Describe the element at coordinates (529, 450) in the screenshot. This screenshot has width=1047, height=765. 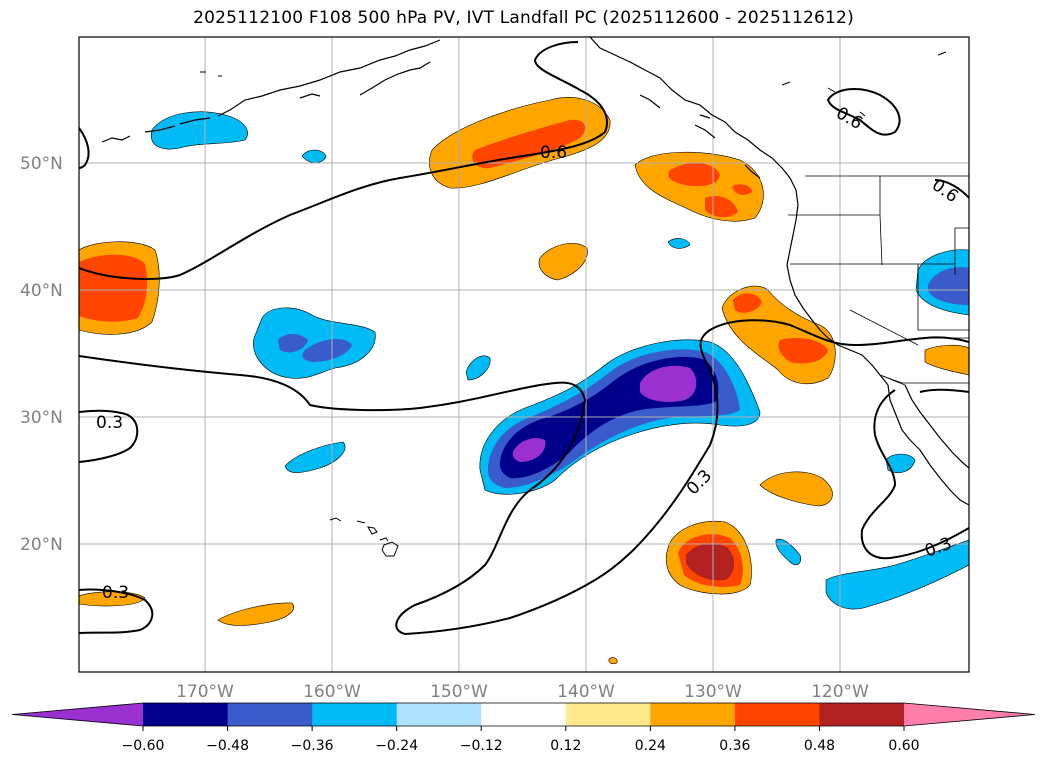
I see `neg-anomaly-main-core2` at that location.